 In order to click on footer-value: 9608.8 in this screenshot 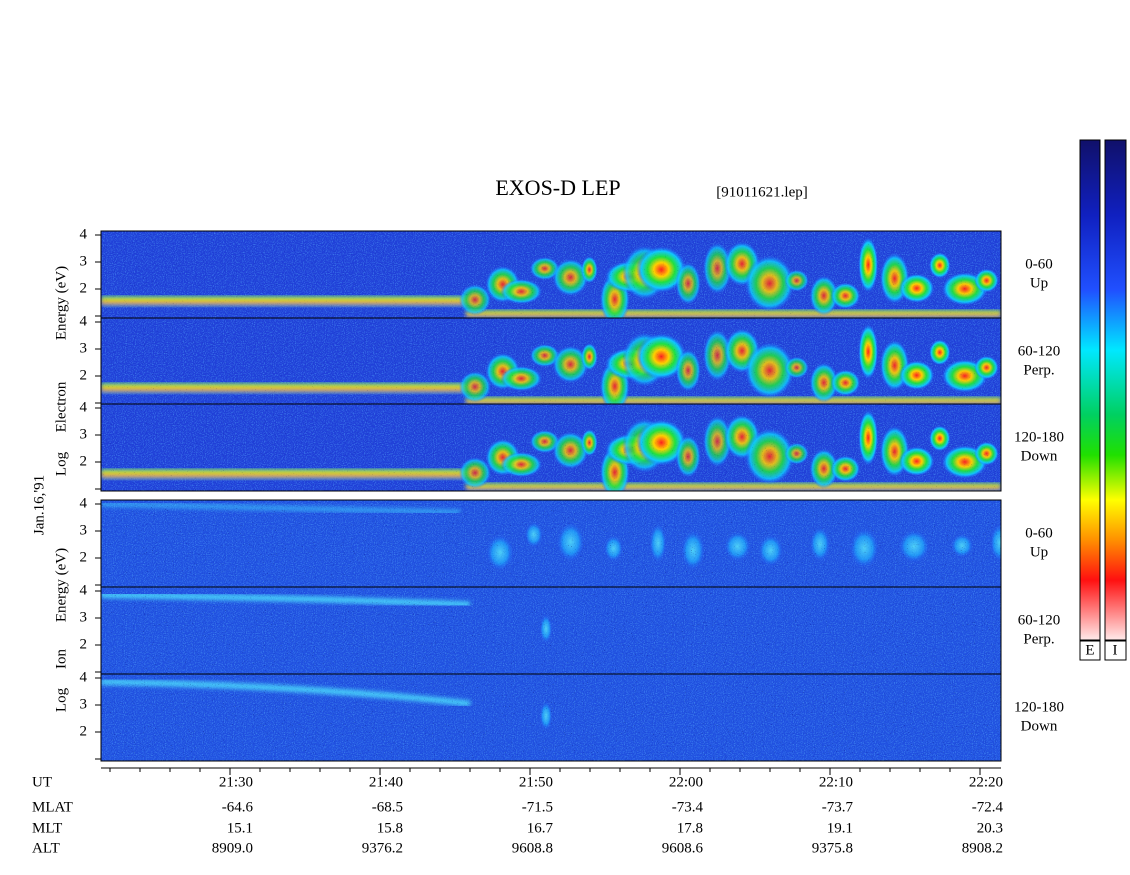, I will do `click(532, 848)`.